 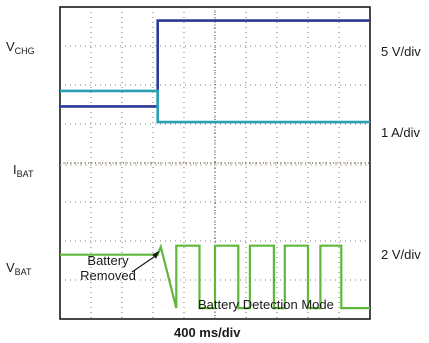 I want to click on battery-removed-arrow-head, so click(x=156, y=254).